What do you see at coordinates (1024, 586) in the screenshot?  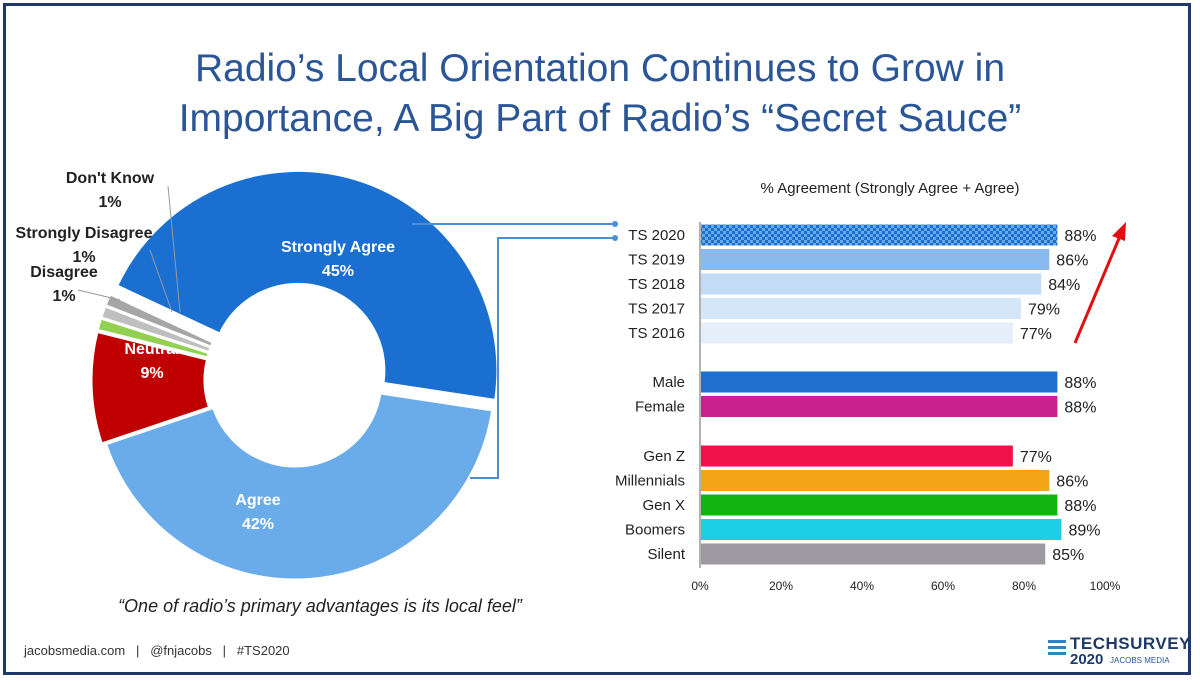 I see `x-tick-label: 80%` at bounding box center [1024, 586].